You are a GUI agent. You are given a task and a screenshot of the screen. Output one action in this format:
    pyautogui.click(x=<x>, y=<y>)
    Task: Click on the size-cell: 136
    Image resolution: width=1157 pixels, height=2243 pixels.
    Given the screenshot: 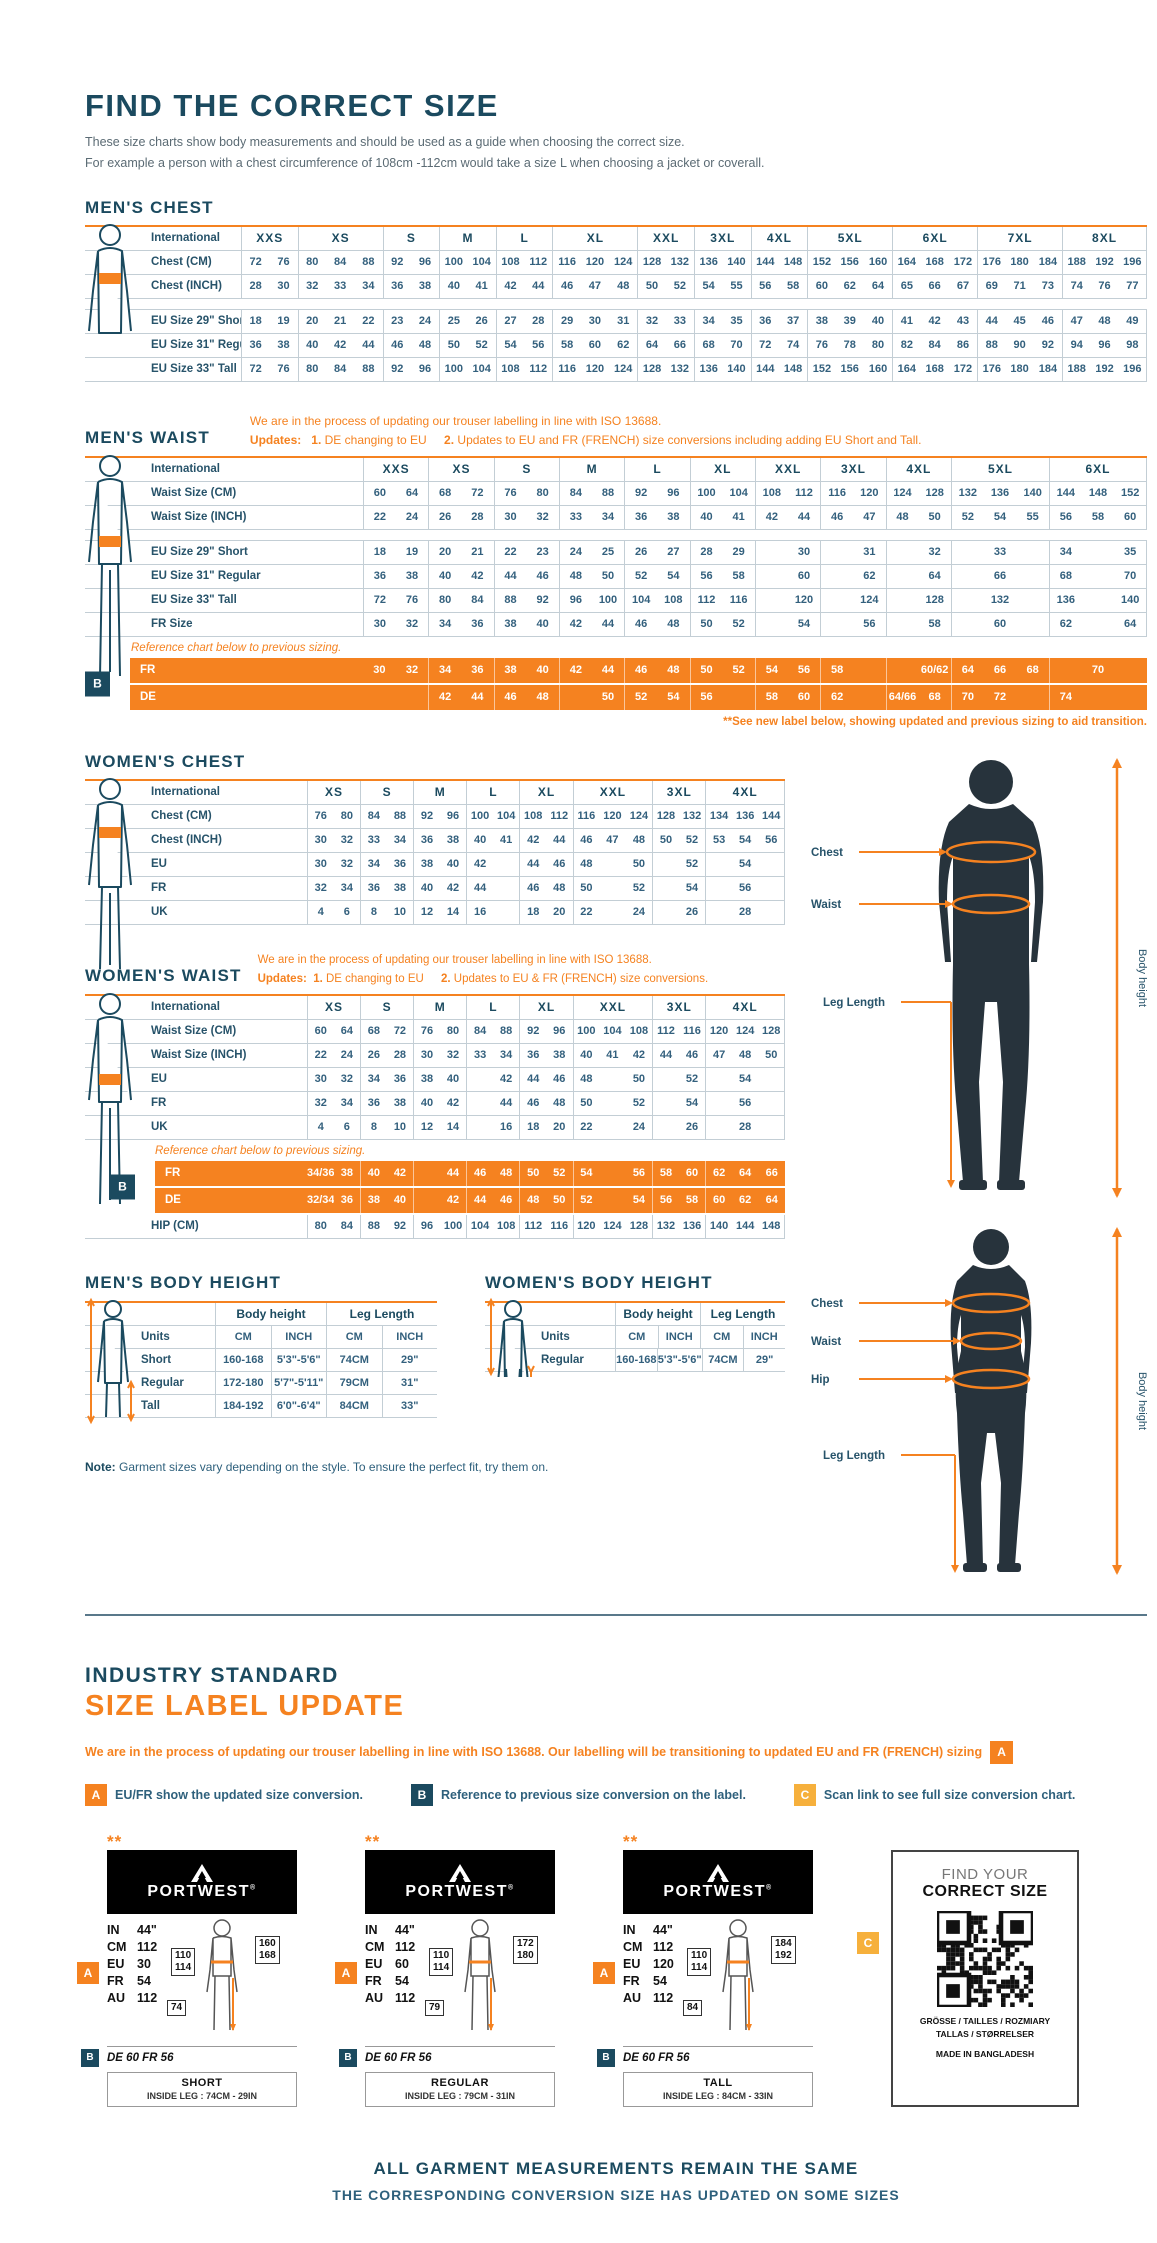 What is the action you would take?
    pyautogui.click(x=708, y=369)
    